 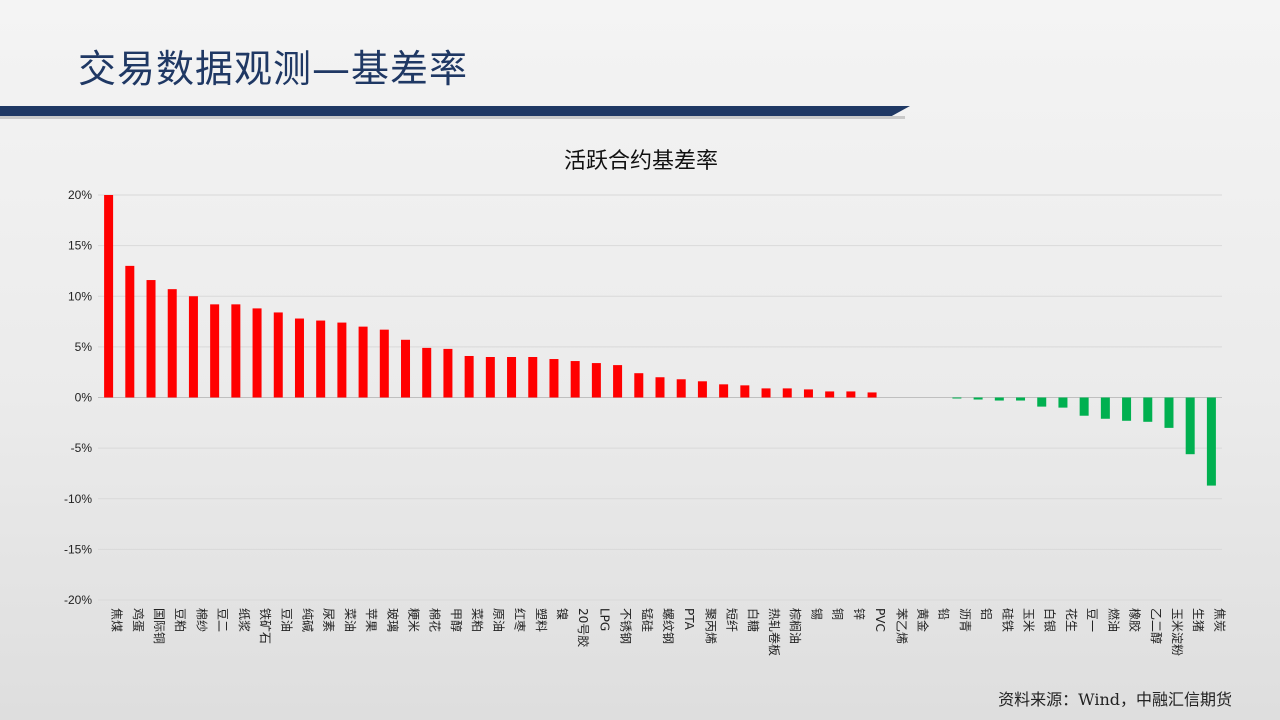 What do you see at coordinates (265, 626) in the screenshot?
I see `x-tick-label: 铁矿石` at bounding box center [265, 626].